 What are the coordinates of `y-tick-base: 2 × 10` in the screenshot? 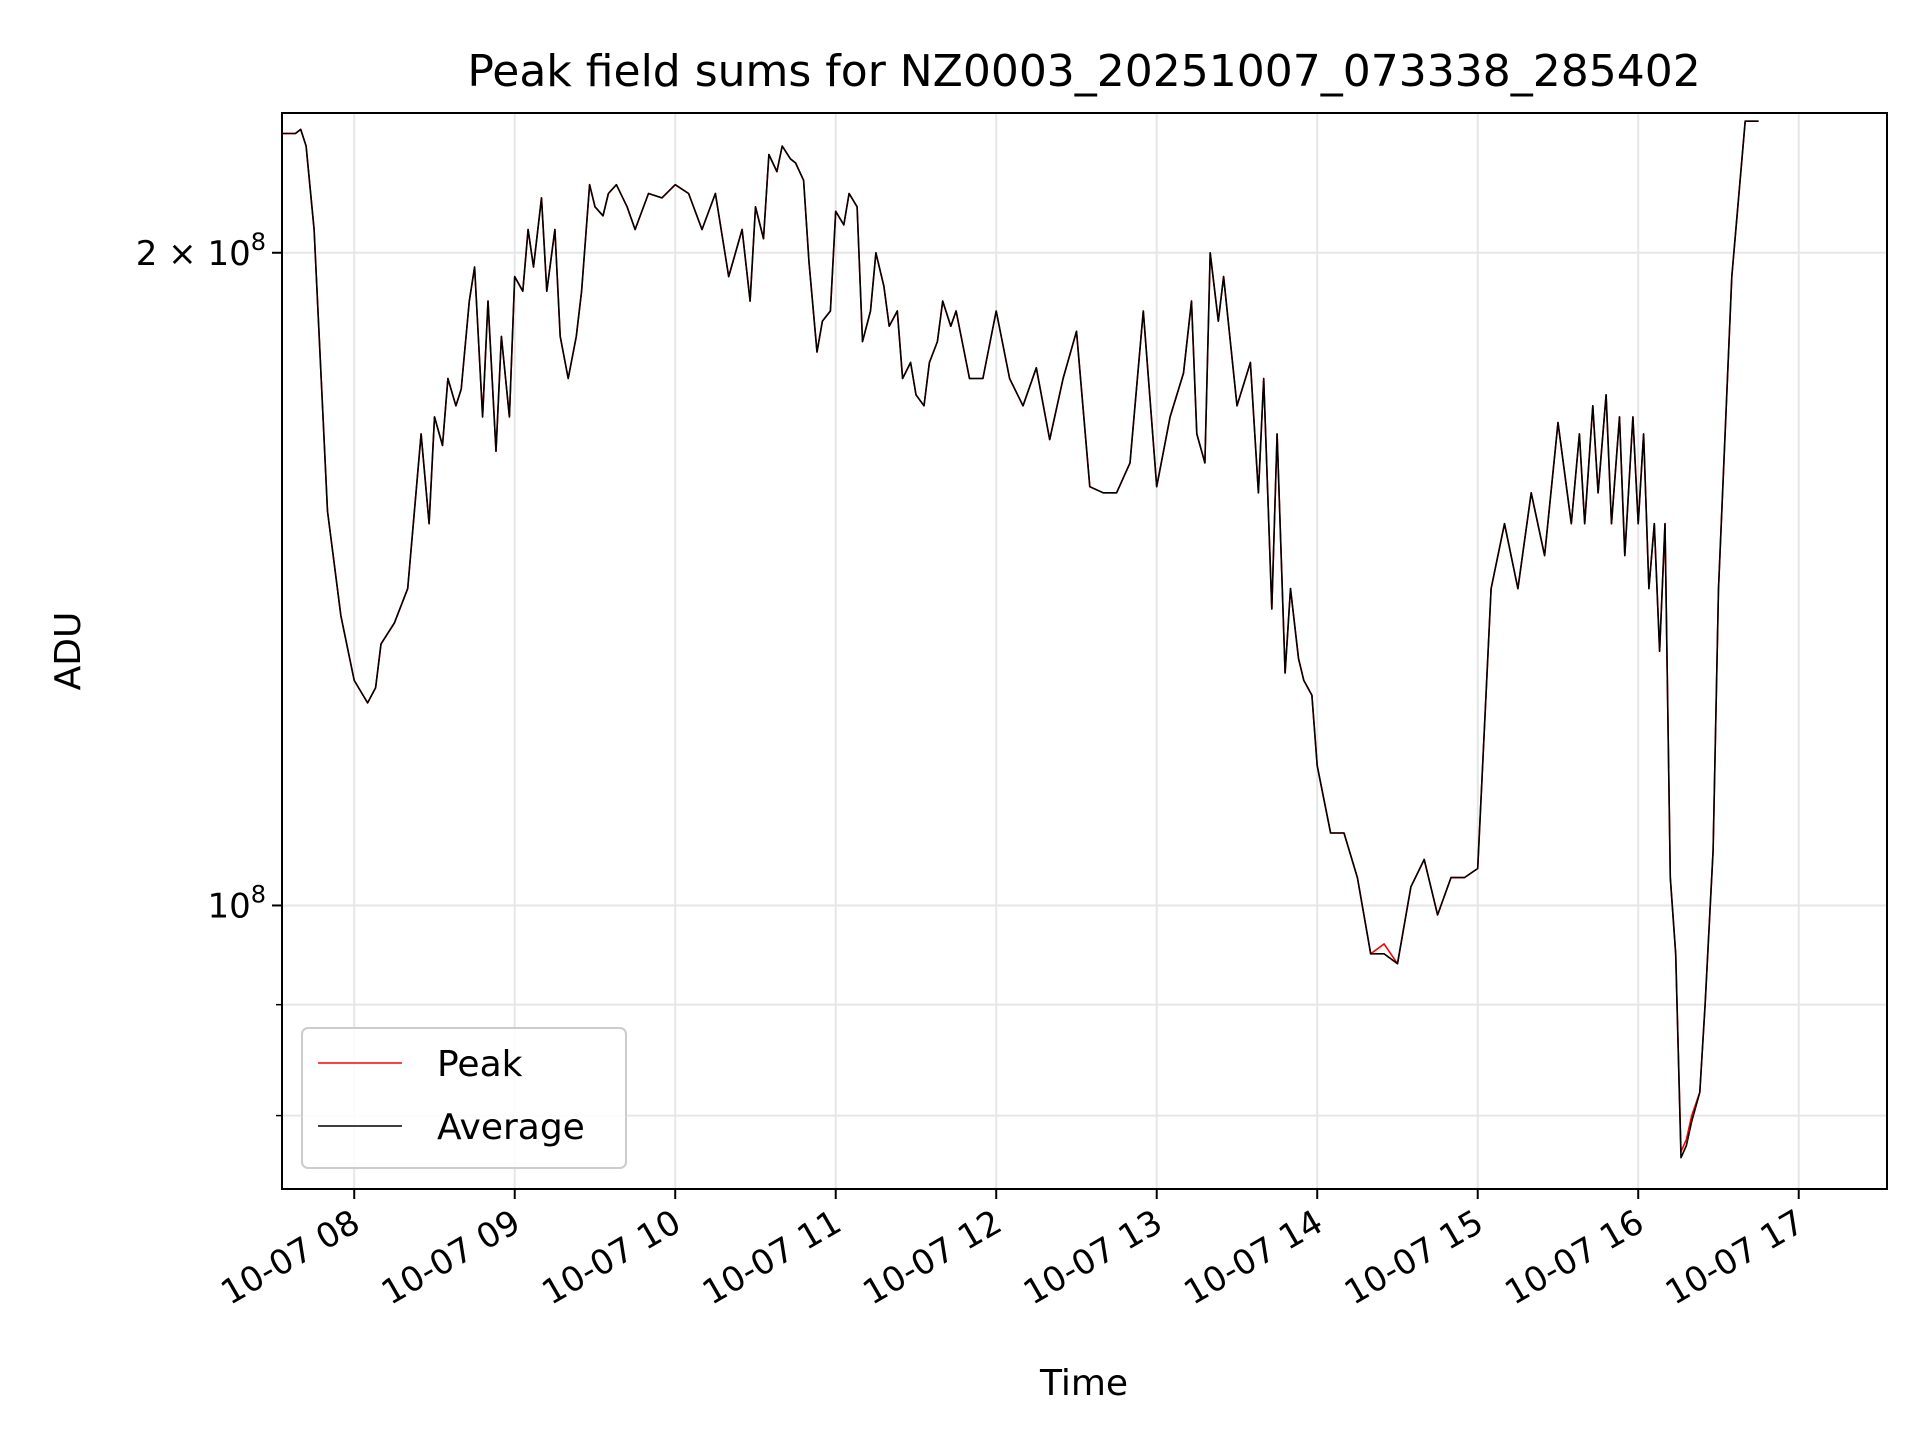 It's located at (193, 254).